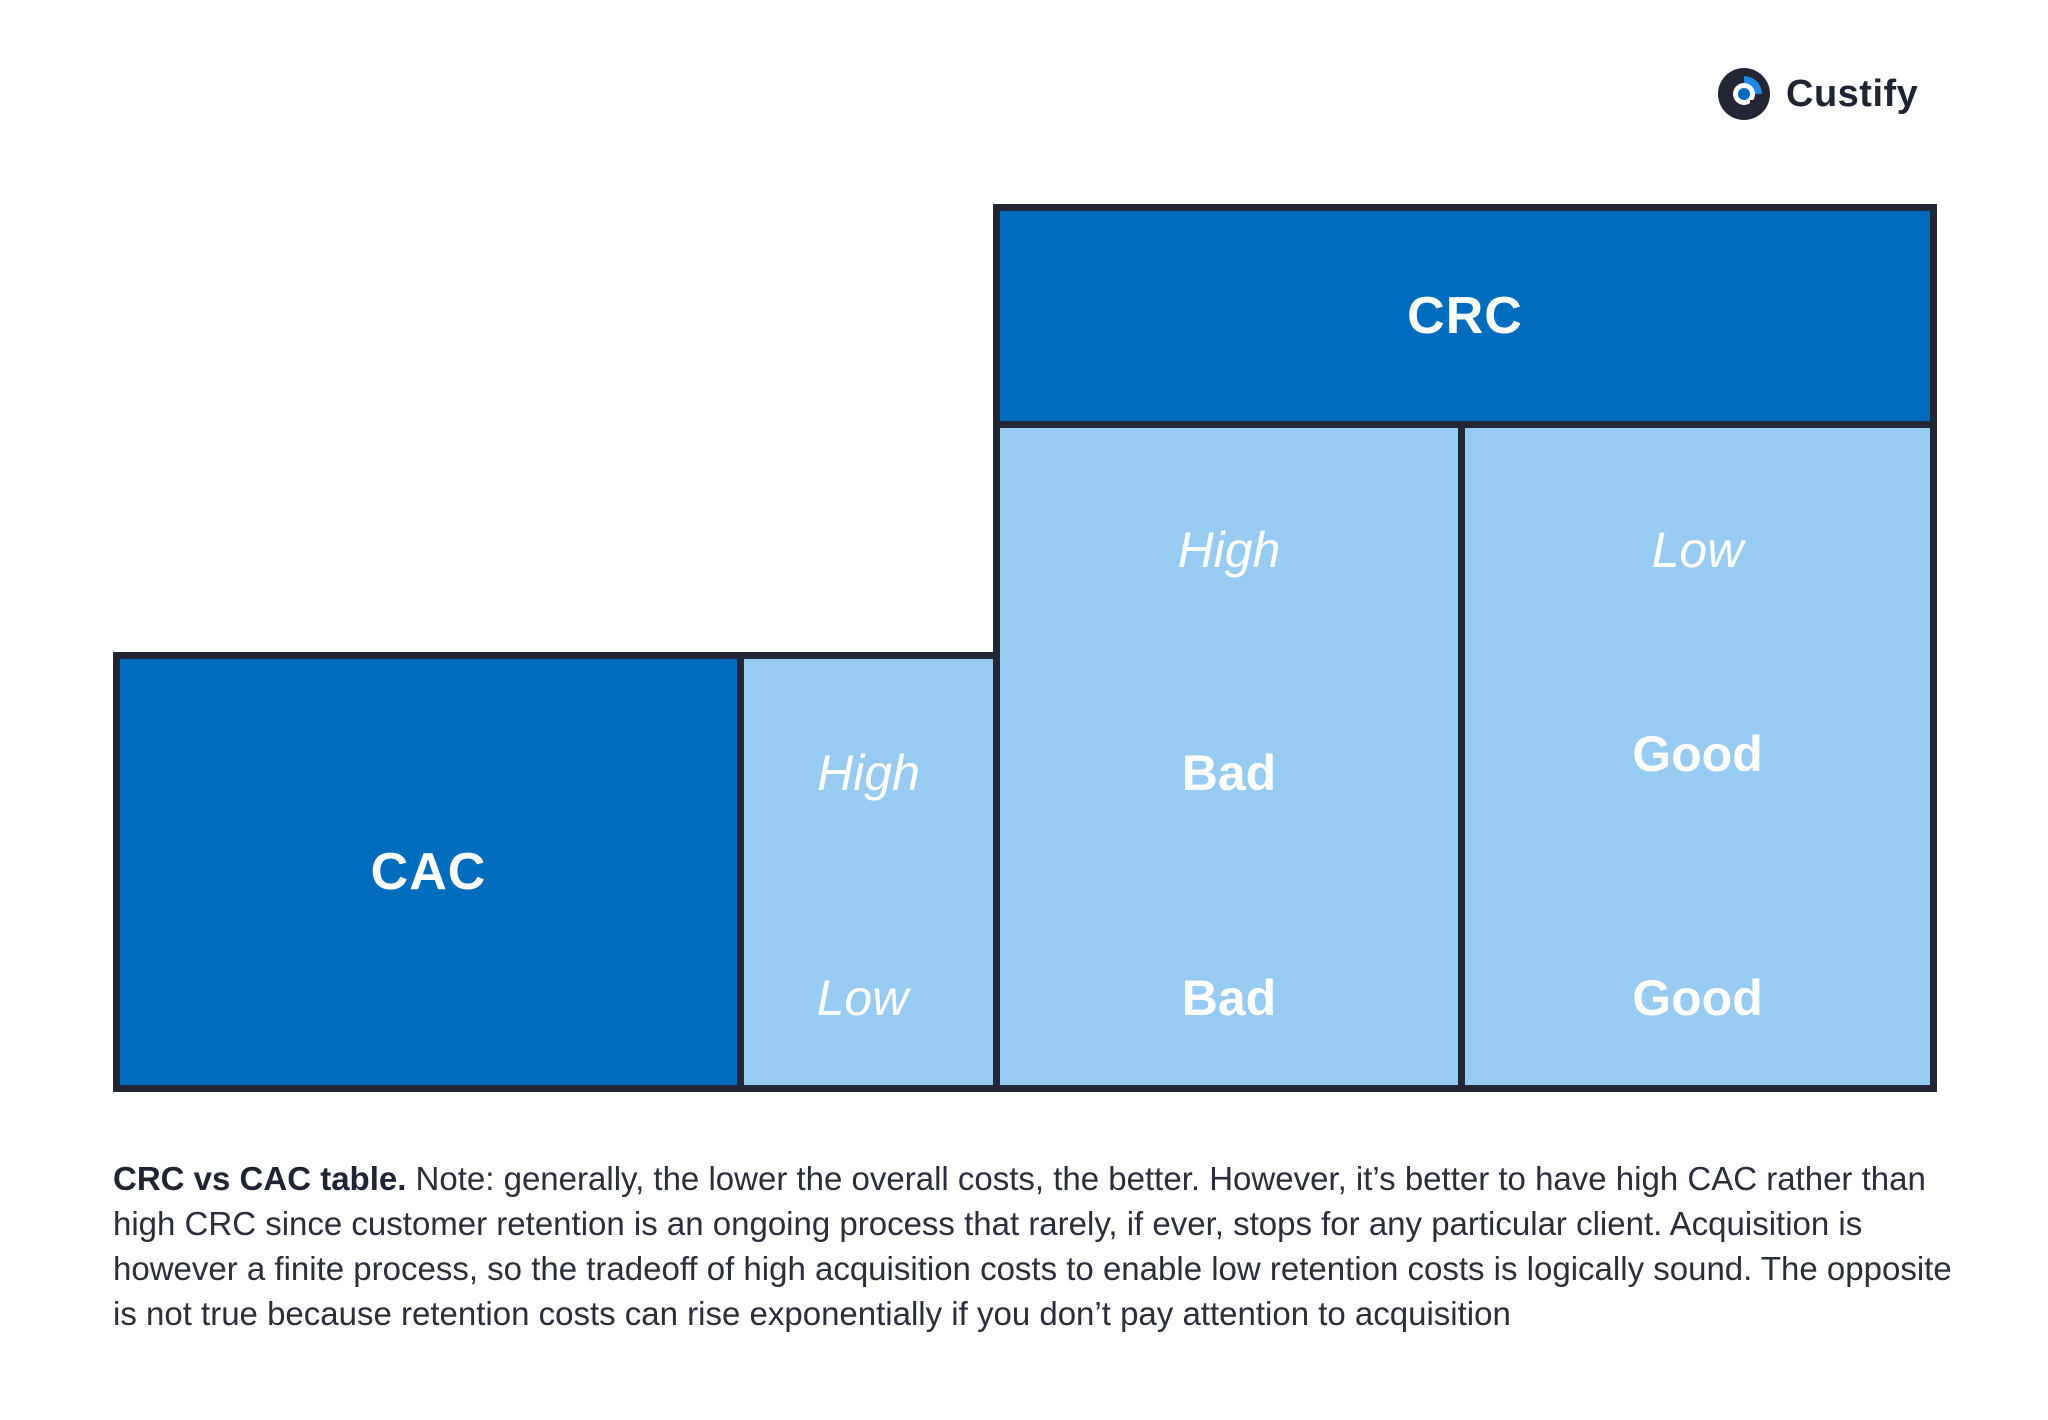  What do you see at coordinates (1229, 550) in the screenshot?
I see `crc-level-high: High` at bounding box center [1229, 550].